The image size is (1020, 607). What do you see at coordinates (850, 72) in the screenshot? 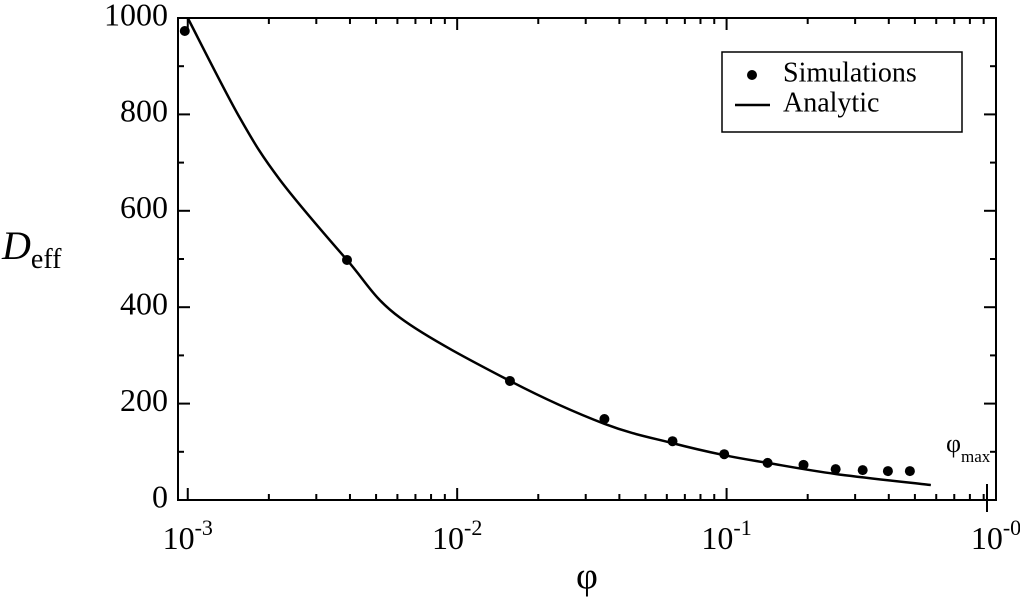
I see `legend-label: Simulations` at bounding box center [850, 72].